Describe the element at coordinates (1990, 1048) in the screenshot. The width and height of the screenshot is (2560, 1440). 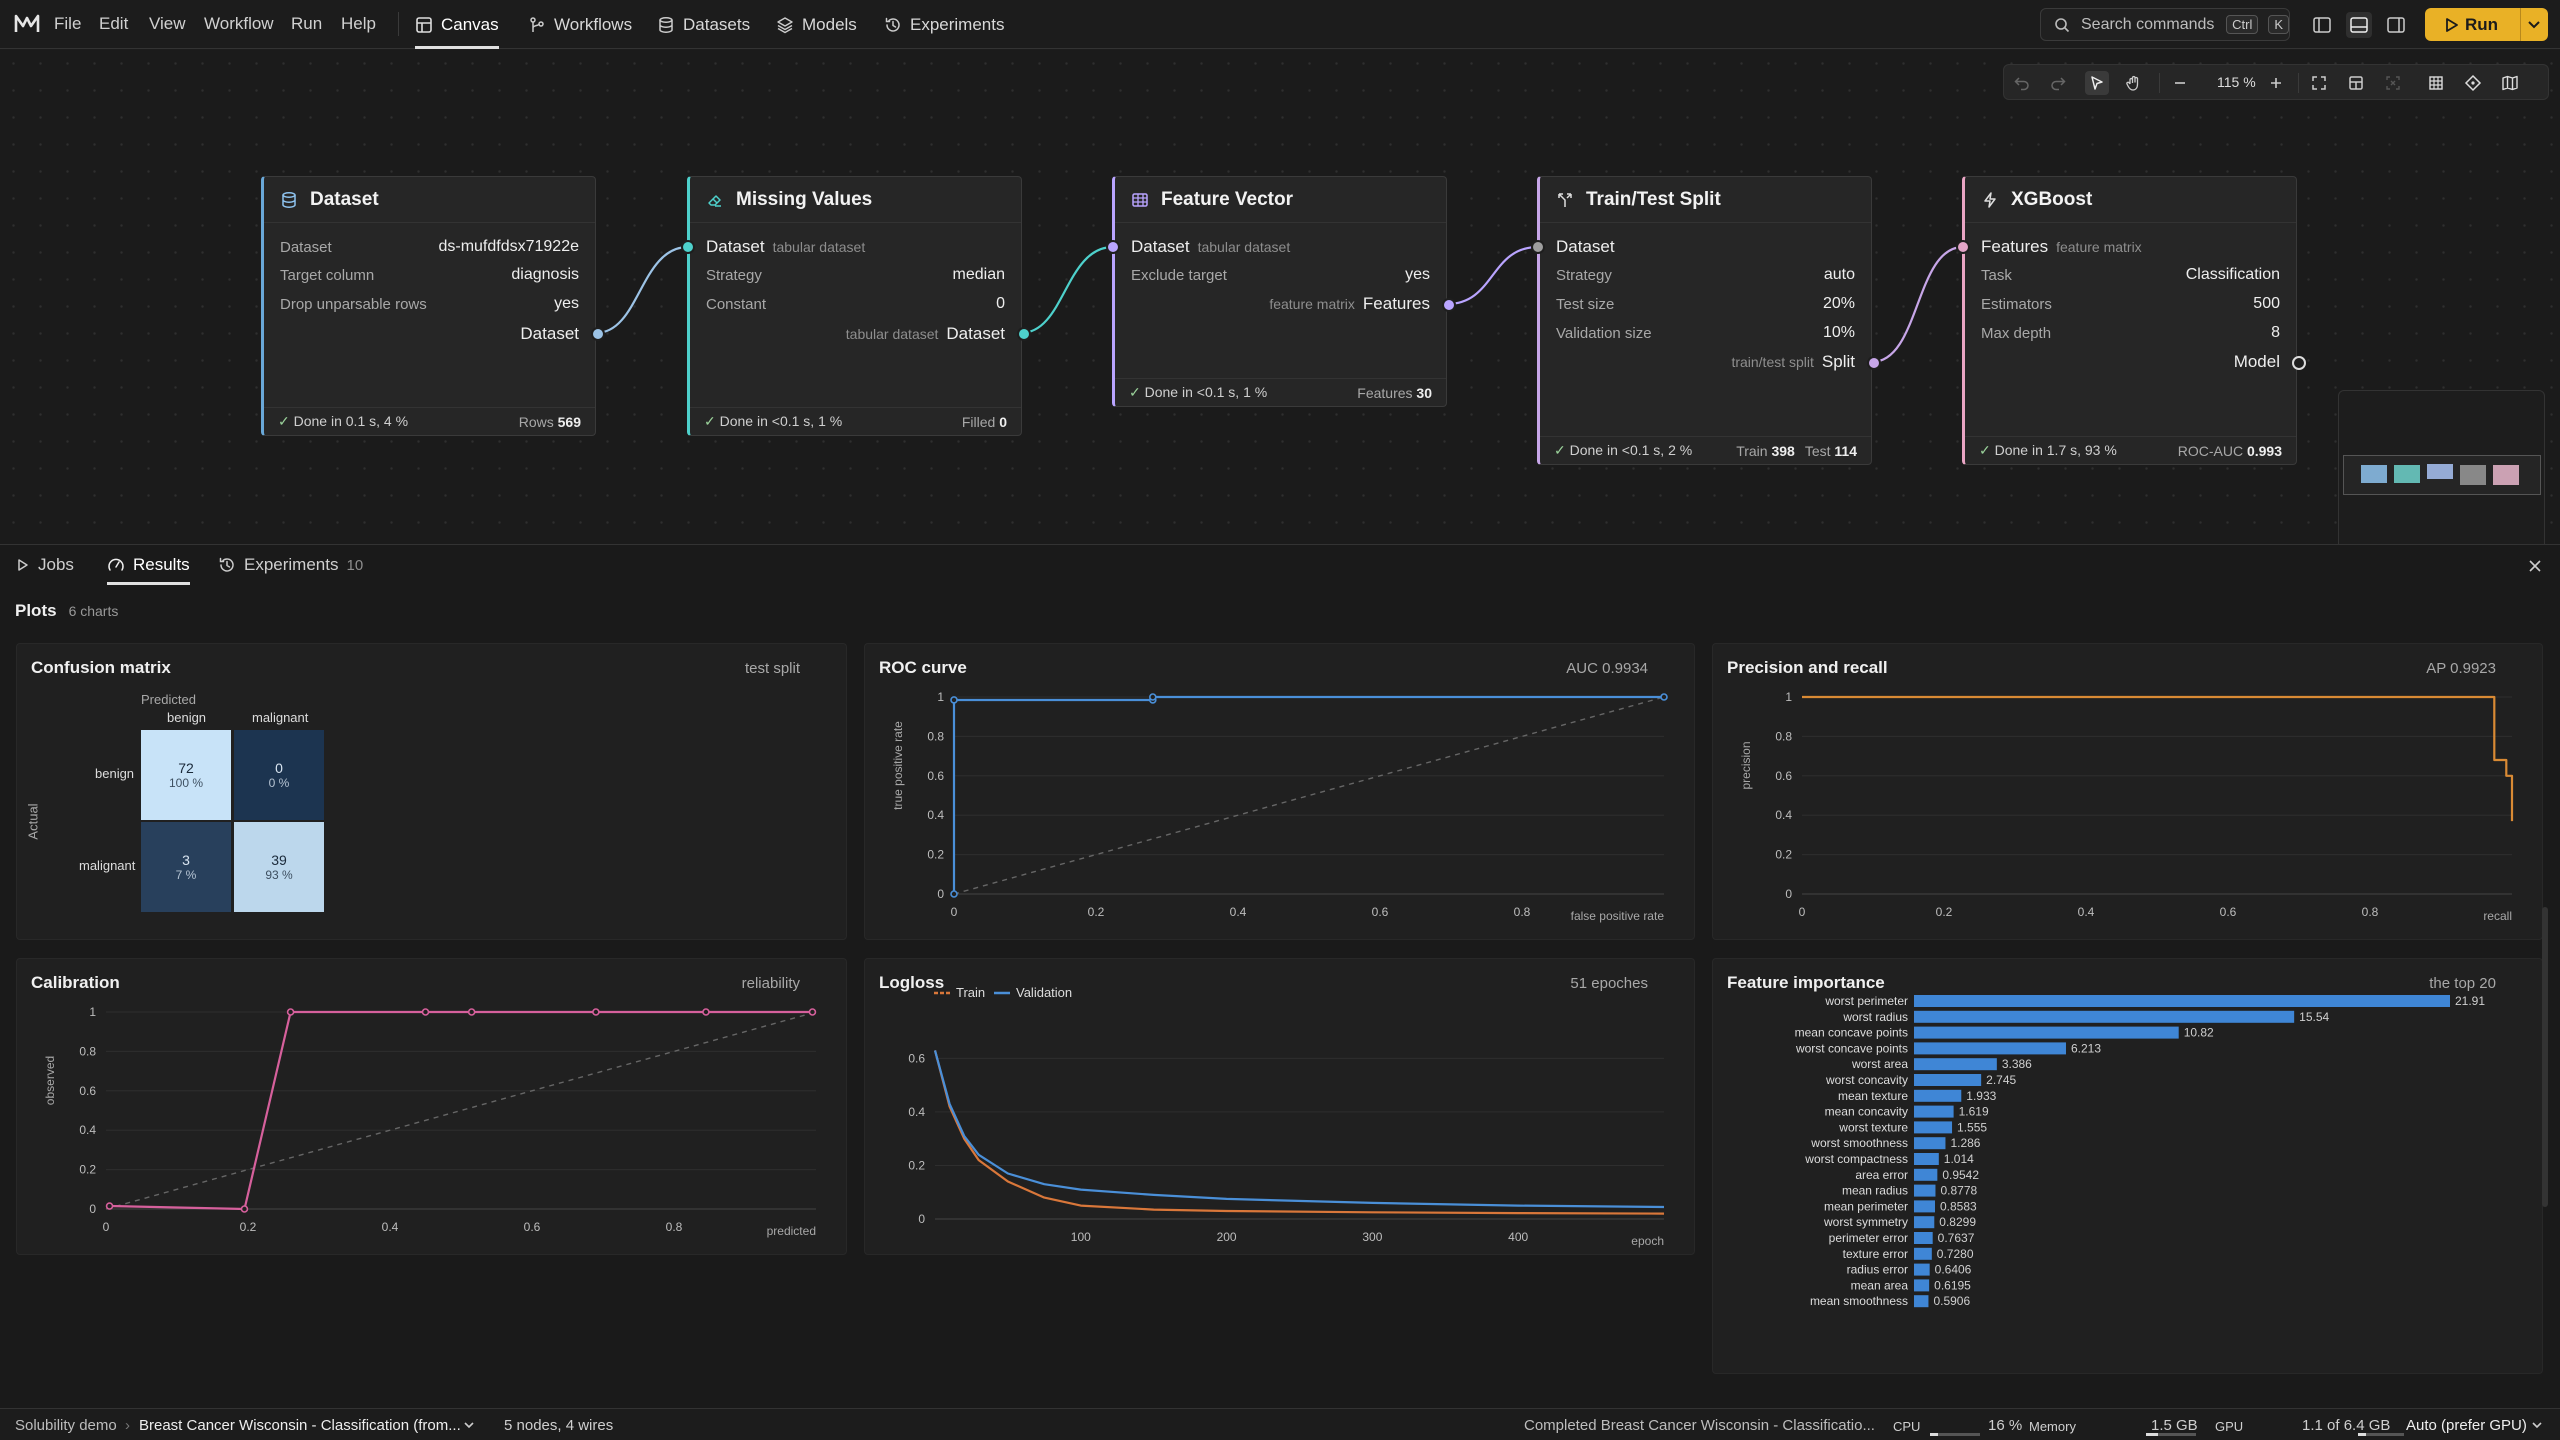
I see `importance-bar` at that location.